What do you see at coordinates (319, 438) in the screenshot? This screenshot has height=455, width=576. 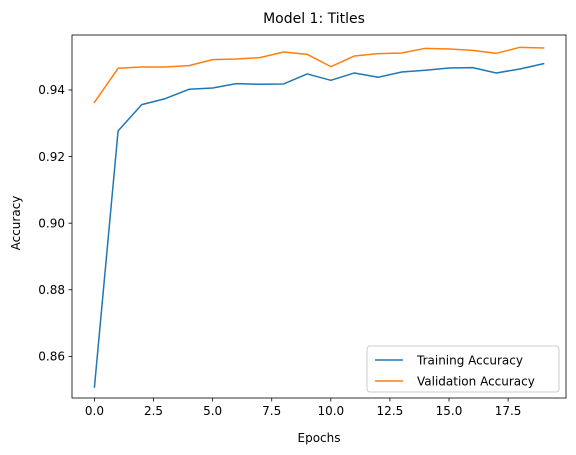 I see `x-axis-label: Epochs` at bounding box center [319, 438].